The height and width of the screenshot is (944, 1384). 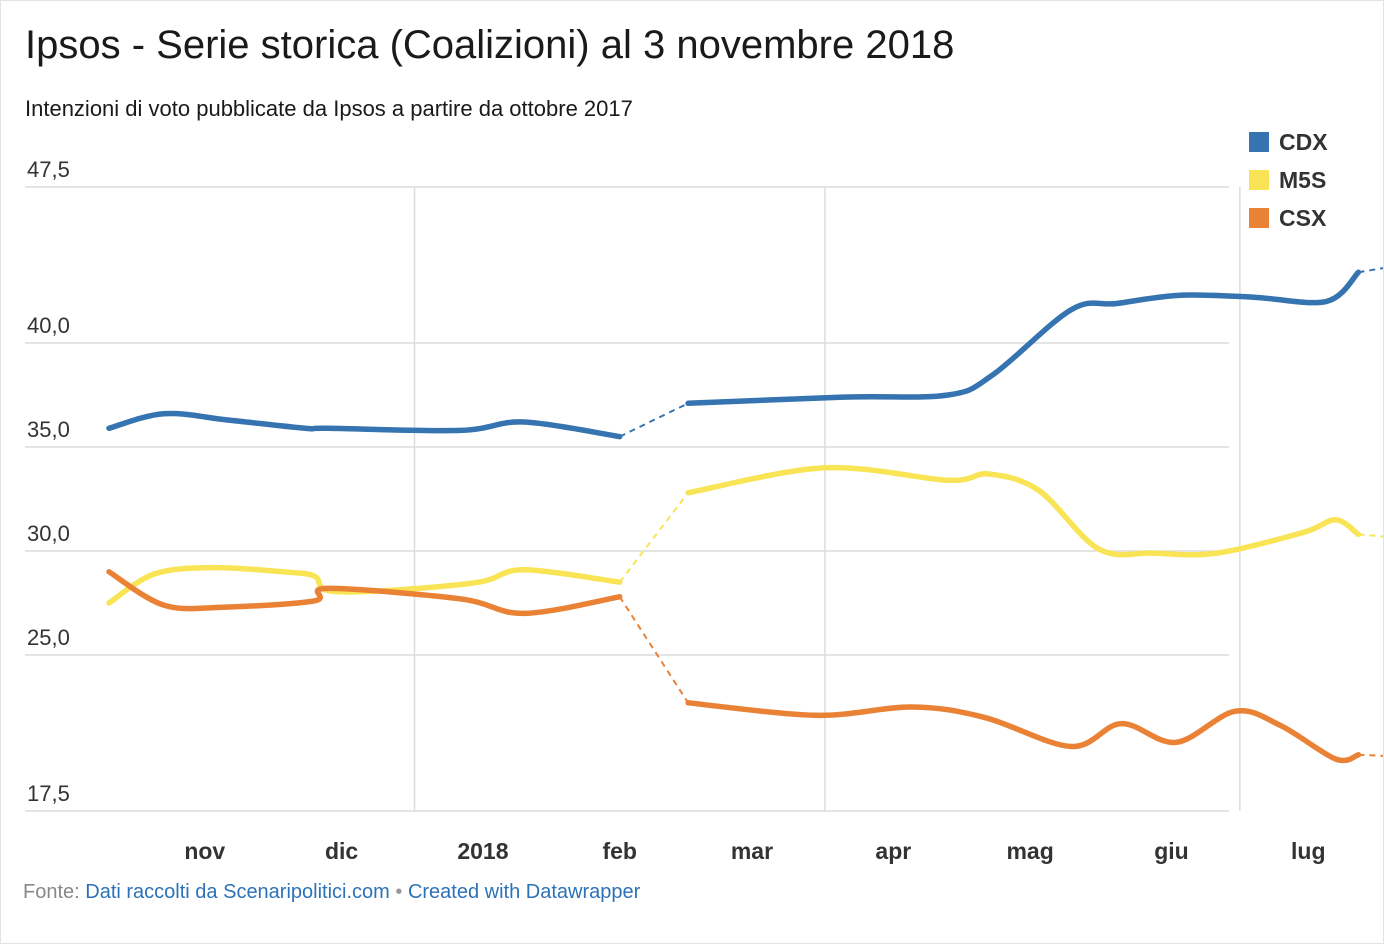 What do you see at coordinates (619, 851) in the screenshot?
I see `x-tick-label: feb` at bounding box center [619, 851].